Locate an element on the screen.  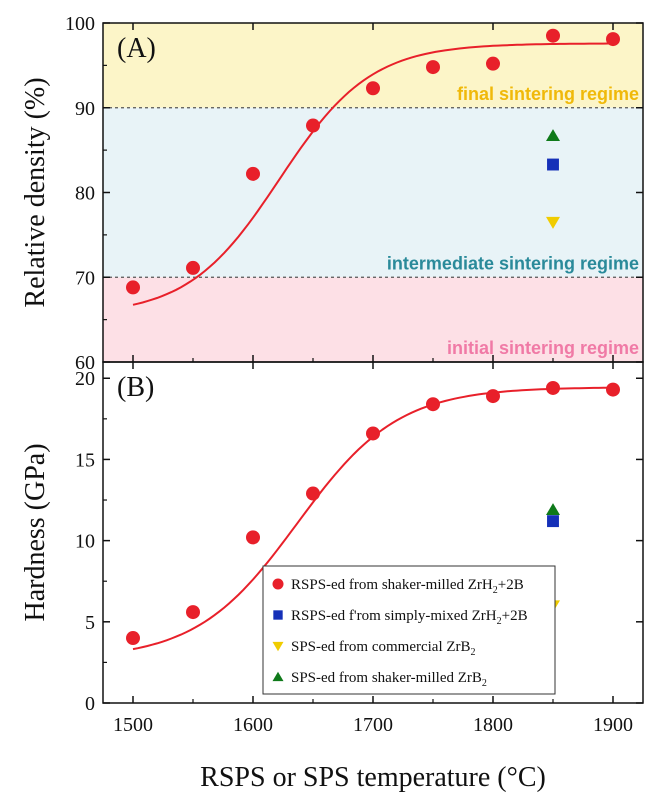
legend-entry-label: RSPS-ed f'rom simply-mixed ZrH2+2B is located at coordinates (409, 617).